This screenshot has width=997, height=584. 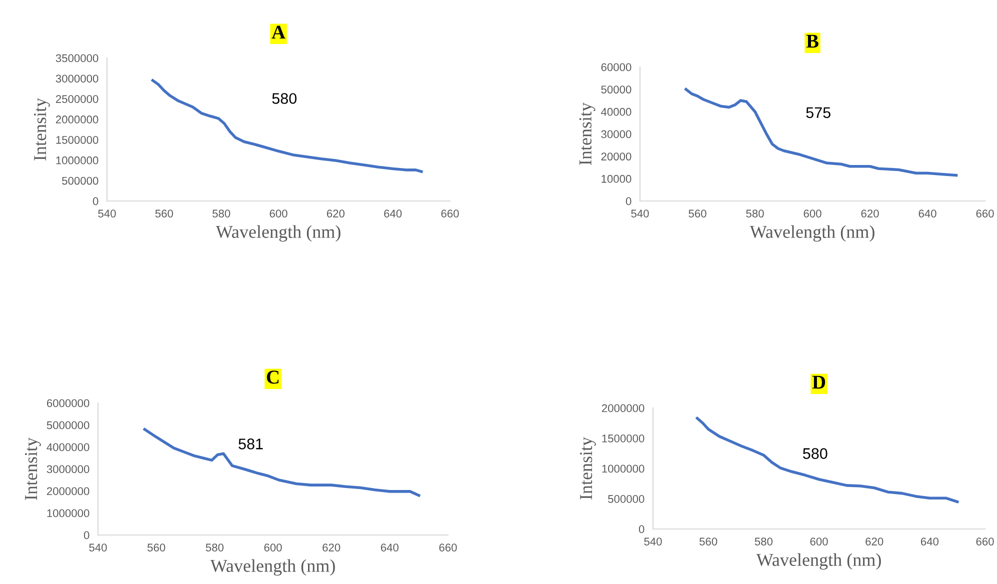 What do you see at coordinates (68, 447) in the screenshot?
I see `y-tick-label: 4000000` at bounding box center [68, 447].